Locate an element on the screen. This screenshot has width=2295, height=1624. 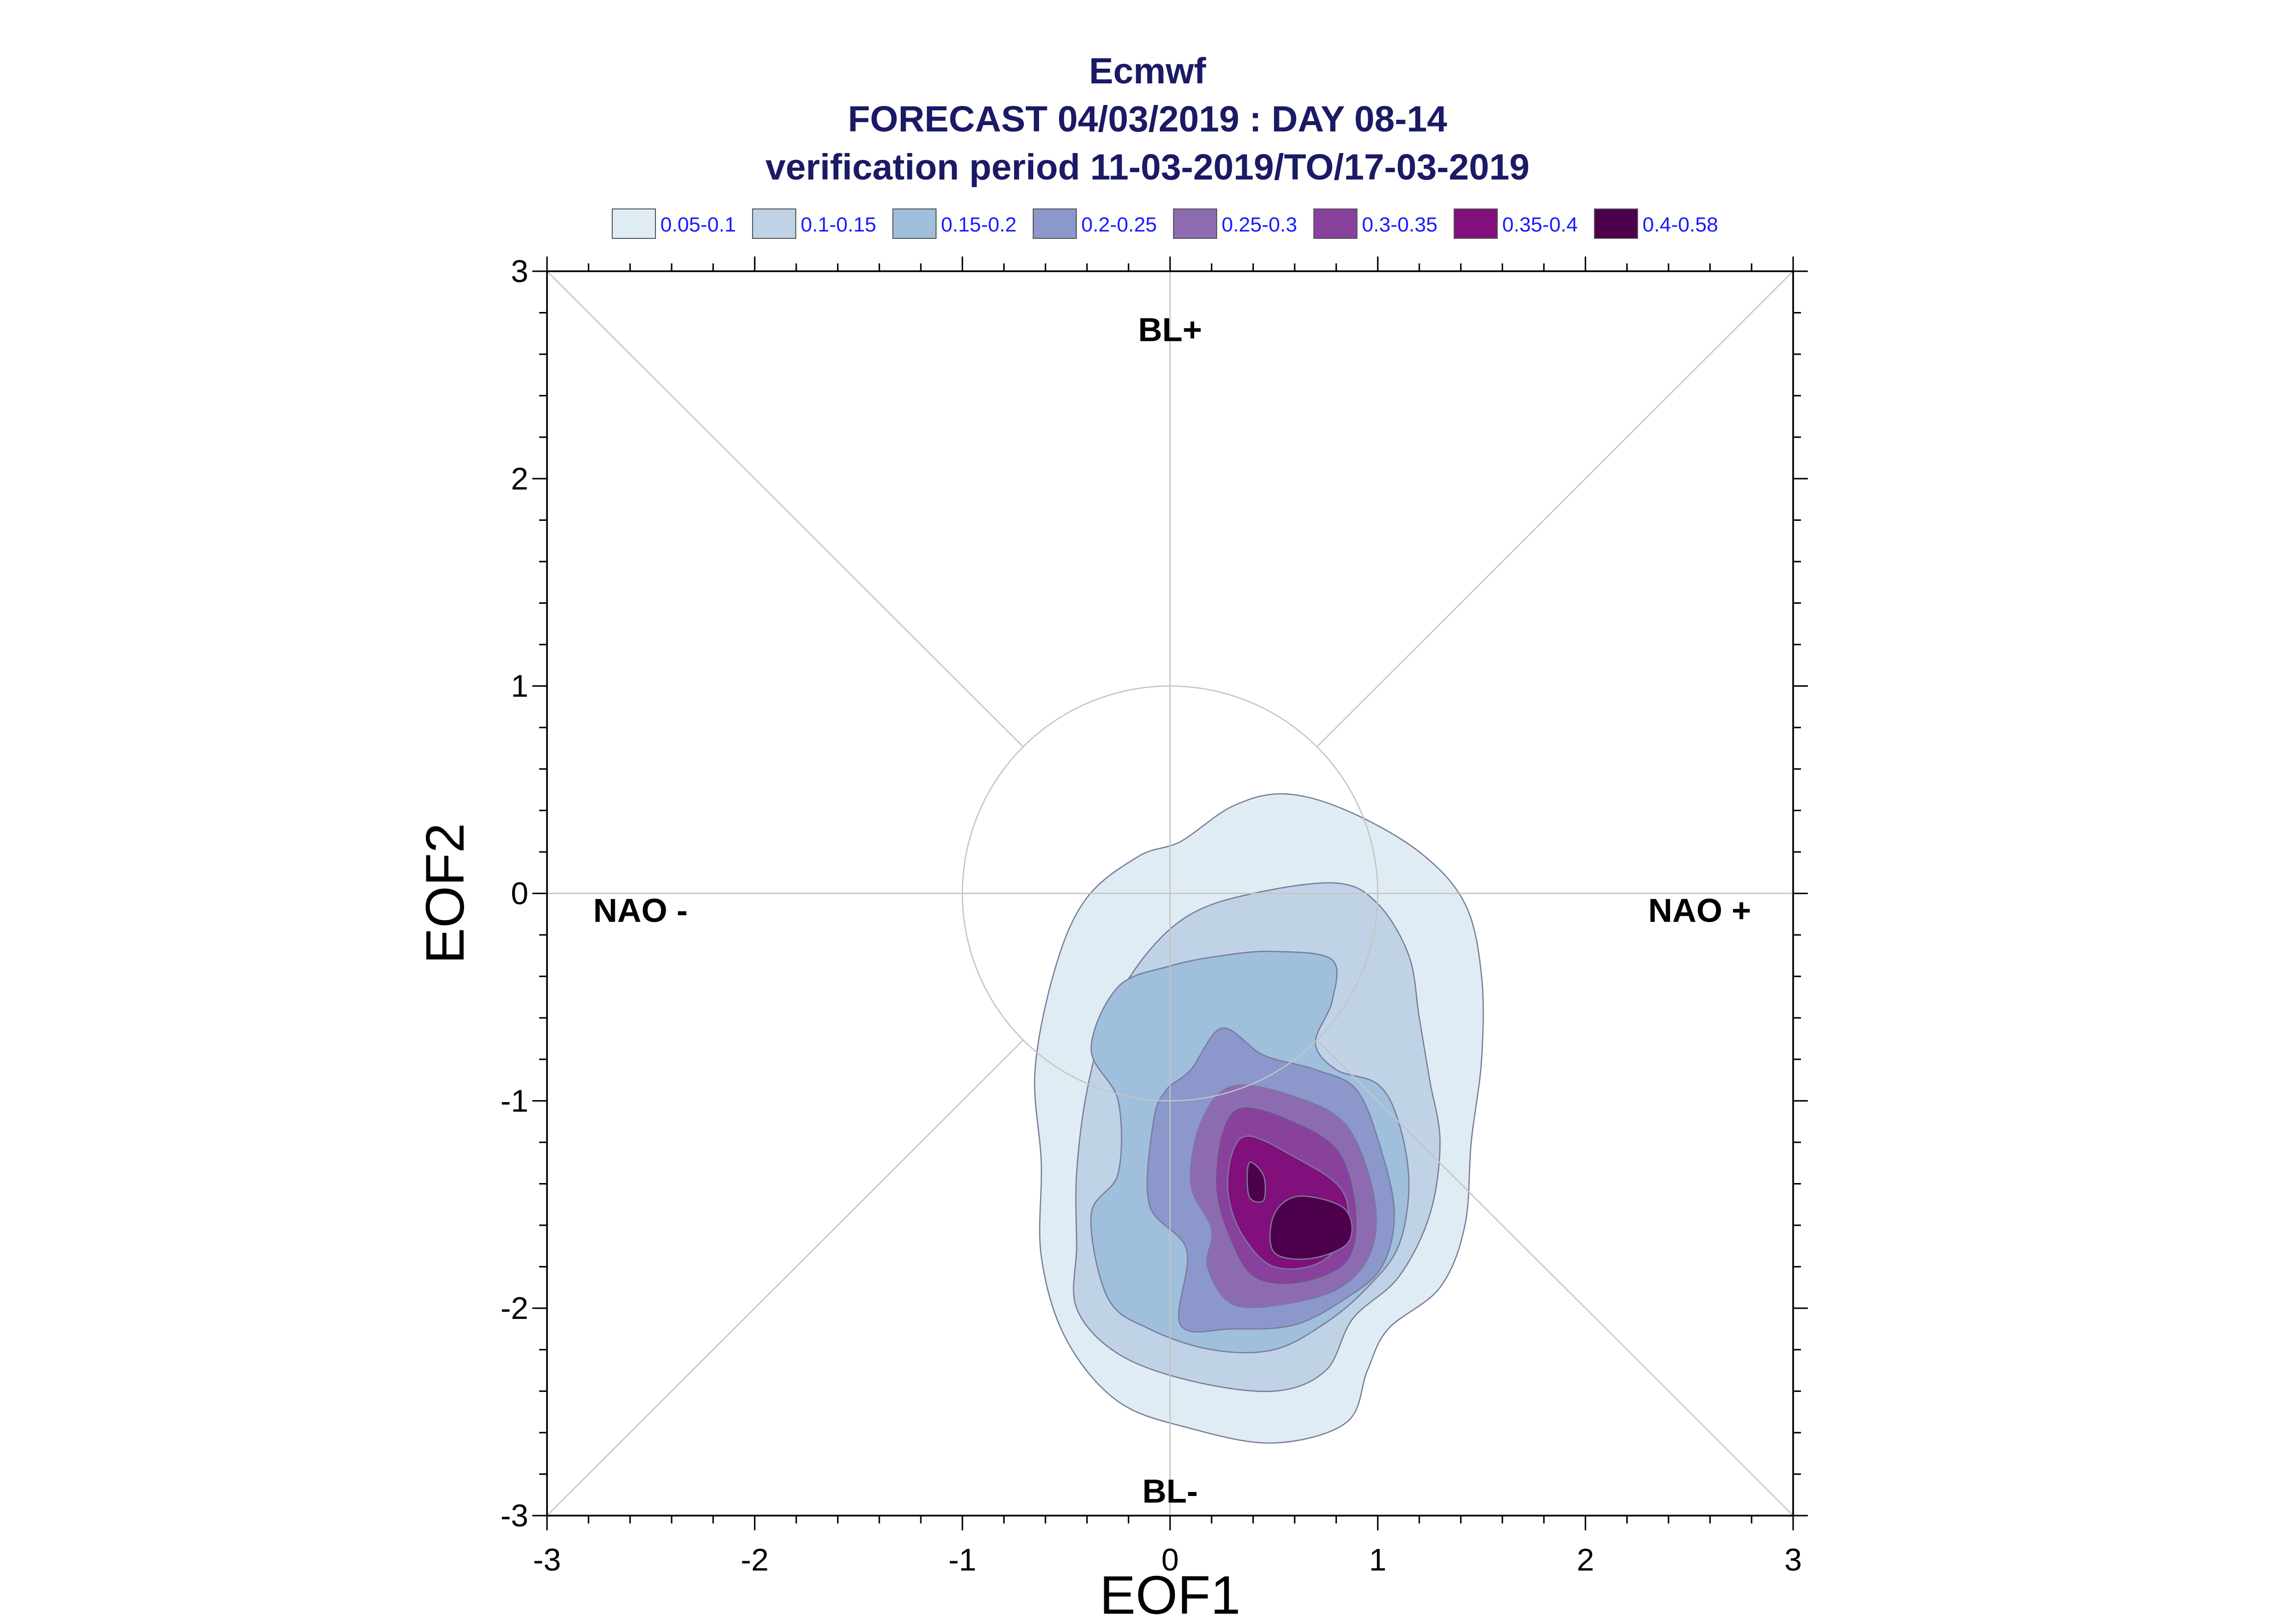
legend-label-3: 0.2-0.25 is located at coordinates (1119, 224).